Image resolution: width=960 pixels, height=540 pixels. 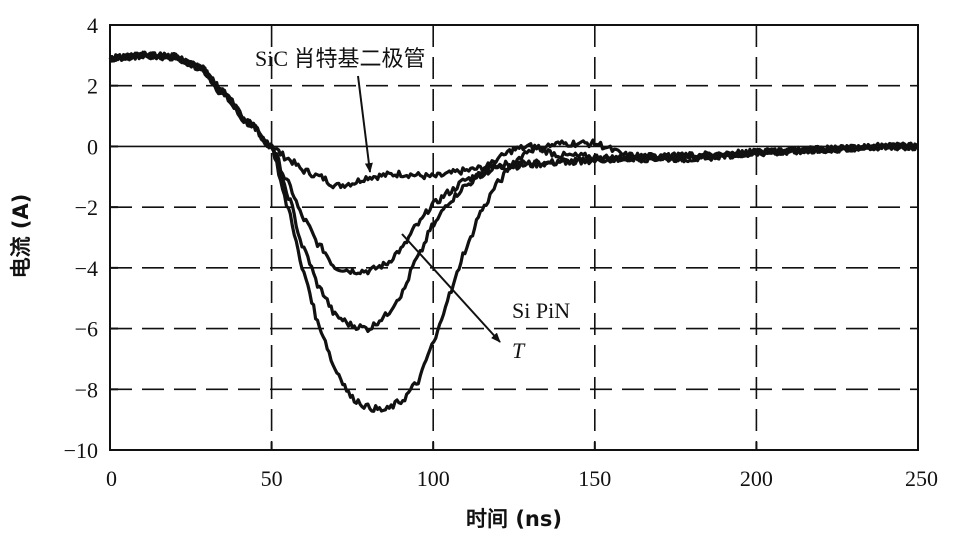 I want to click on y-tick-label: −2, so click(x=86, y=207).